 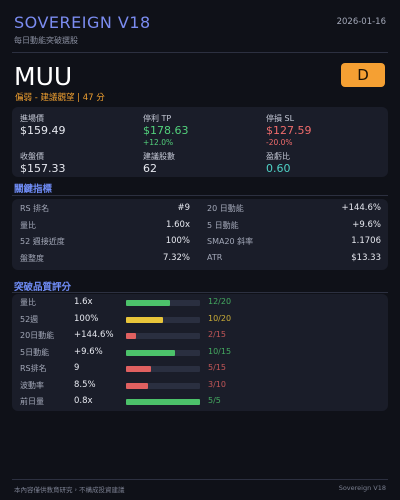 What do you see at coordinates (278, 156) in the screenshot?
I see `price-label: 盈虧比` at bounding box center [278, 156].